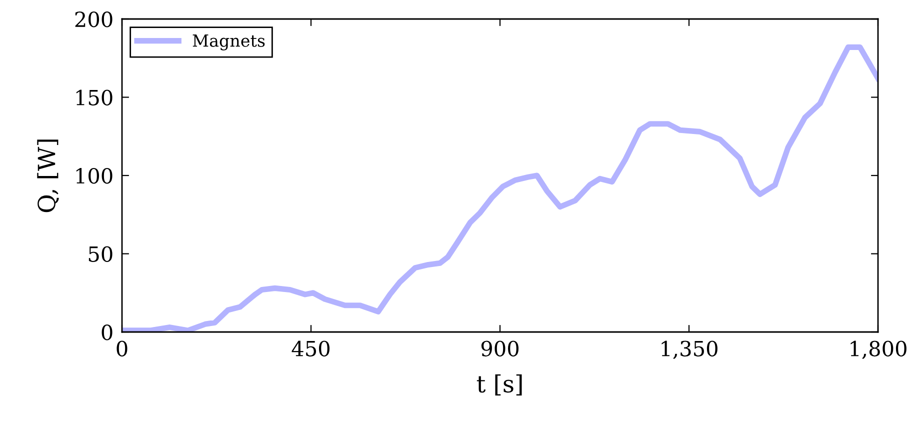  What do you see at coordinates (93, 19) in the screenshot?
I see `y-tick-label: 200` at bounding box center [93, 19].